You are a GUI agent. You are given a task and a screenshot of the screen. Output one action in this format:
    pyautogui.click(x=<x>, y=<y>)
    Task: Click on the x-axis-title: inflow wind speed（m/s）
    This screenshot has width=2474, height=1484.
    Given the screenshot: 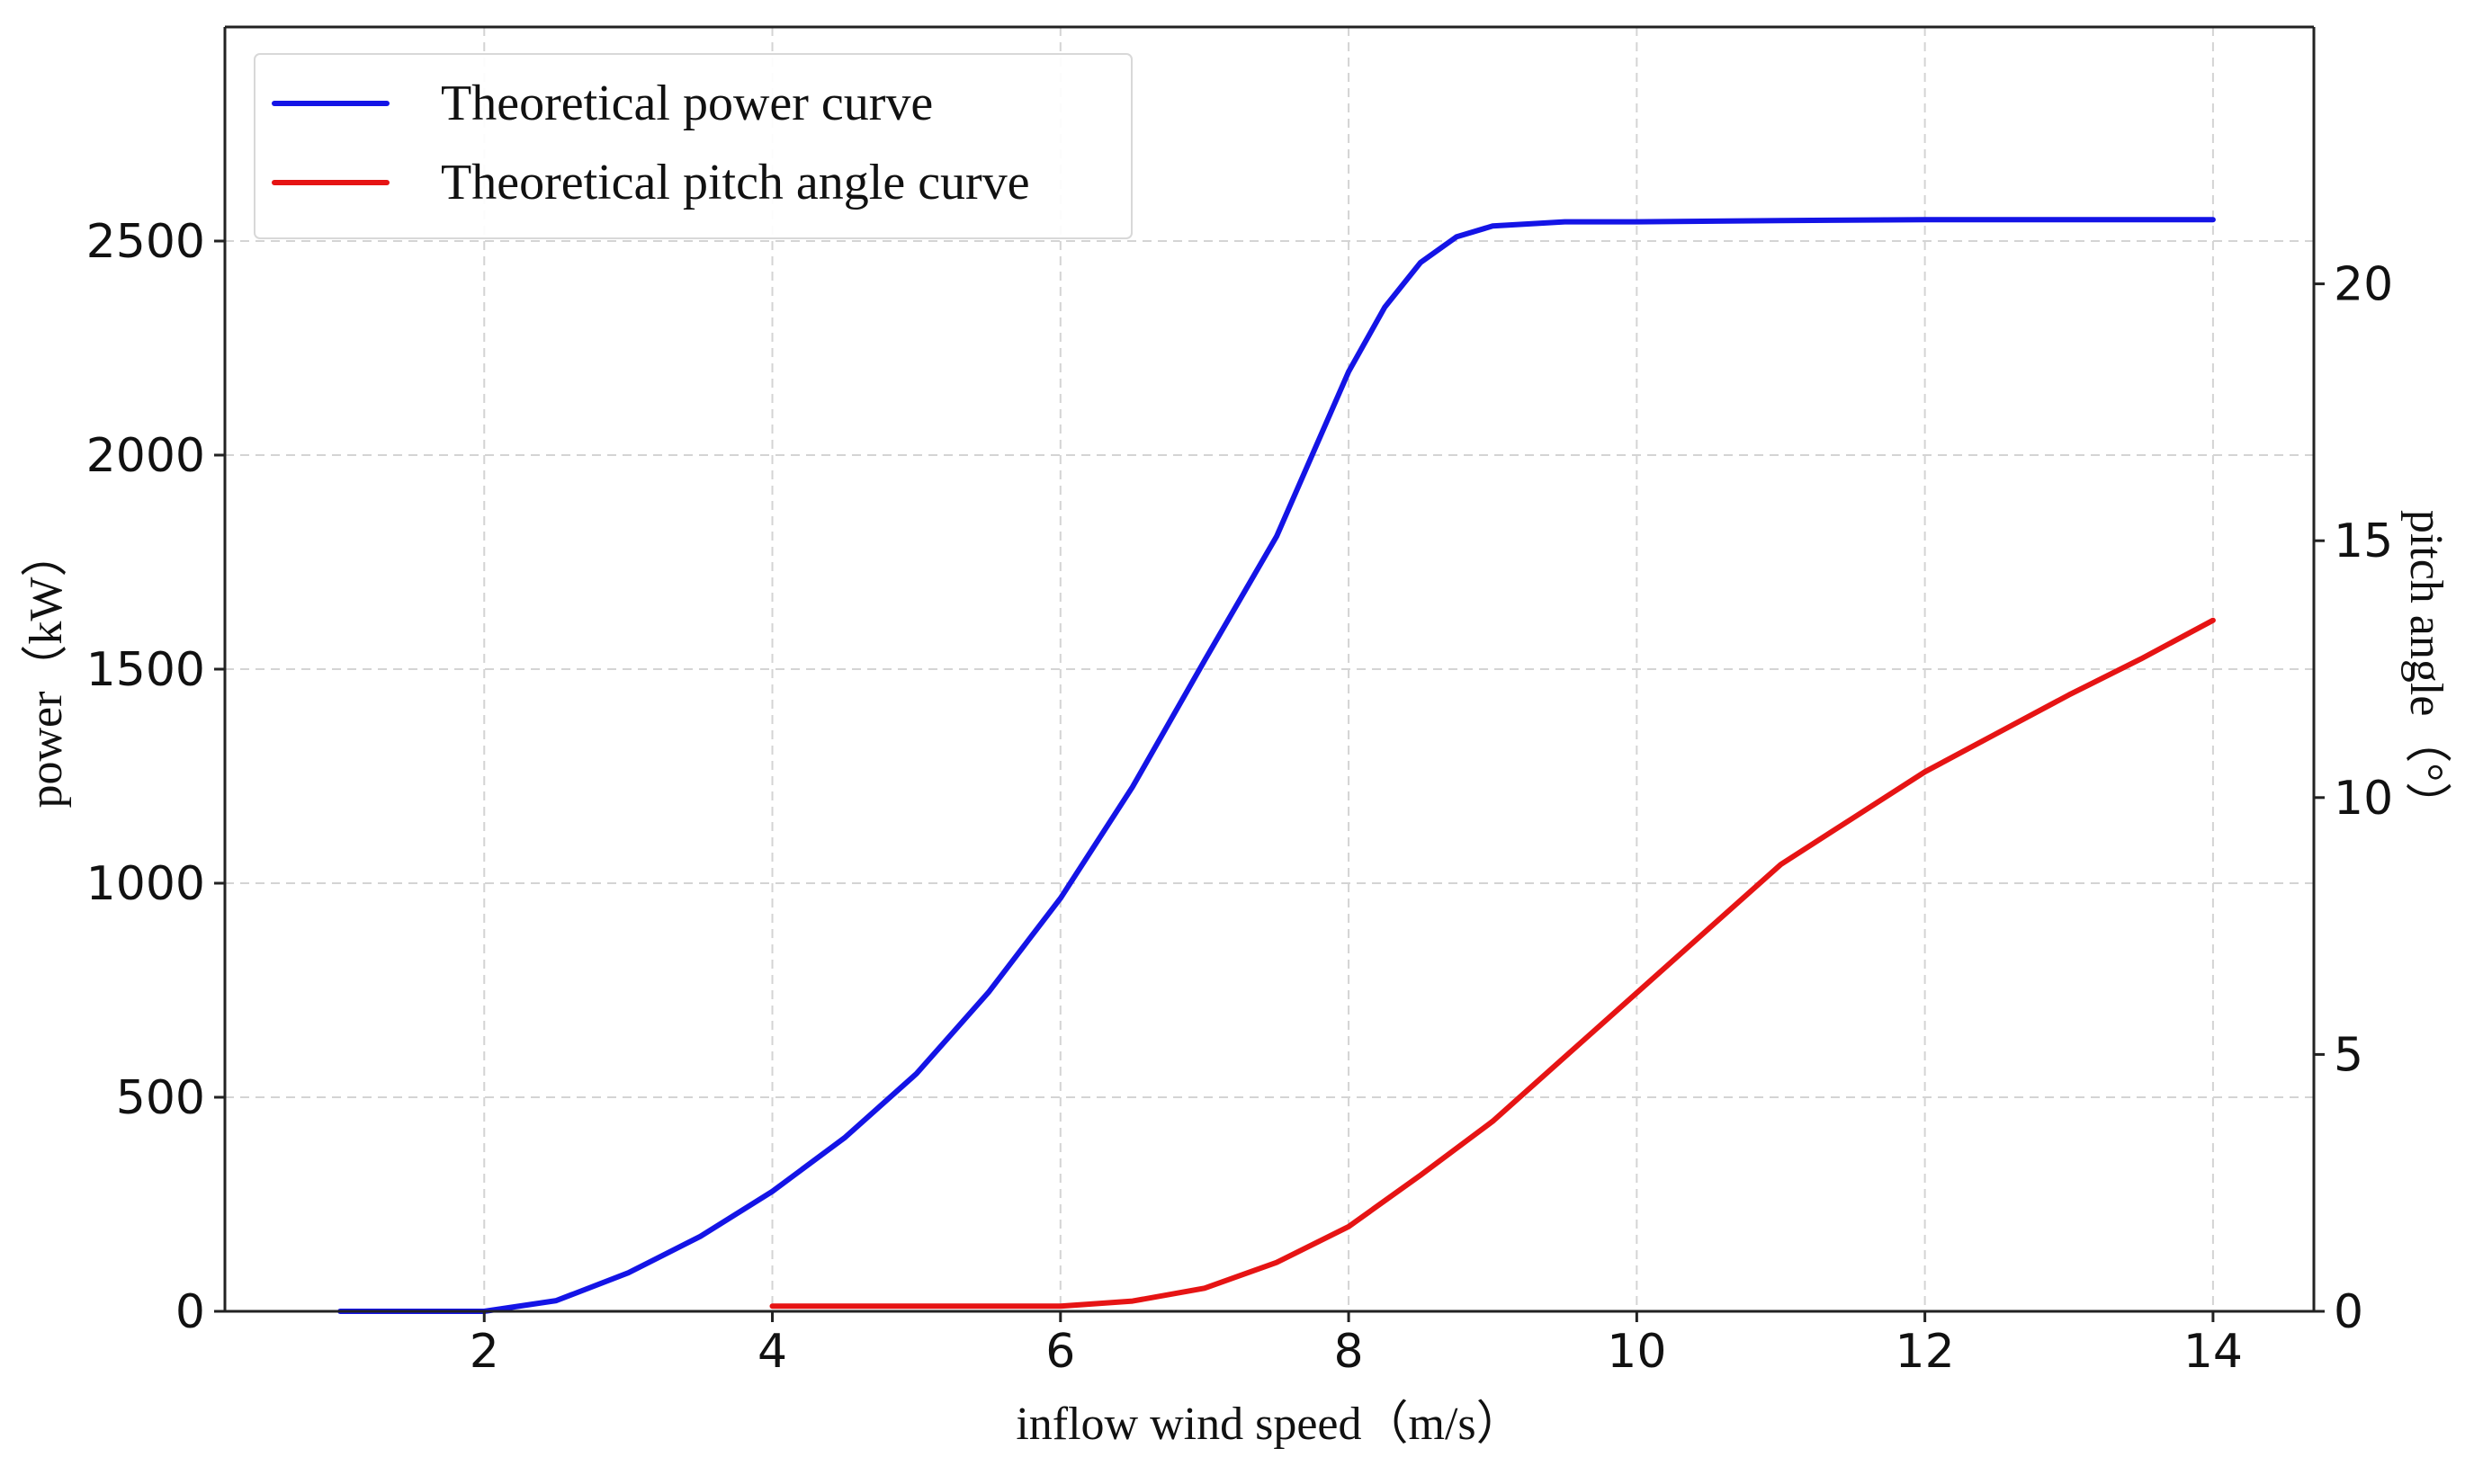 What is the action you would take?
    pyautogui.click(x=1269, y=1424)
    